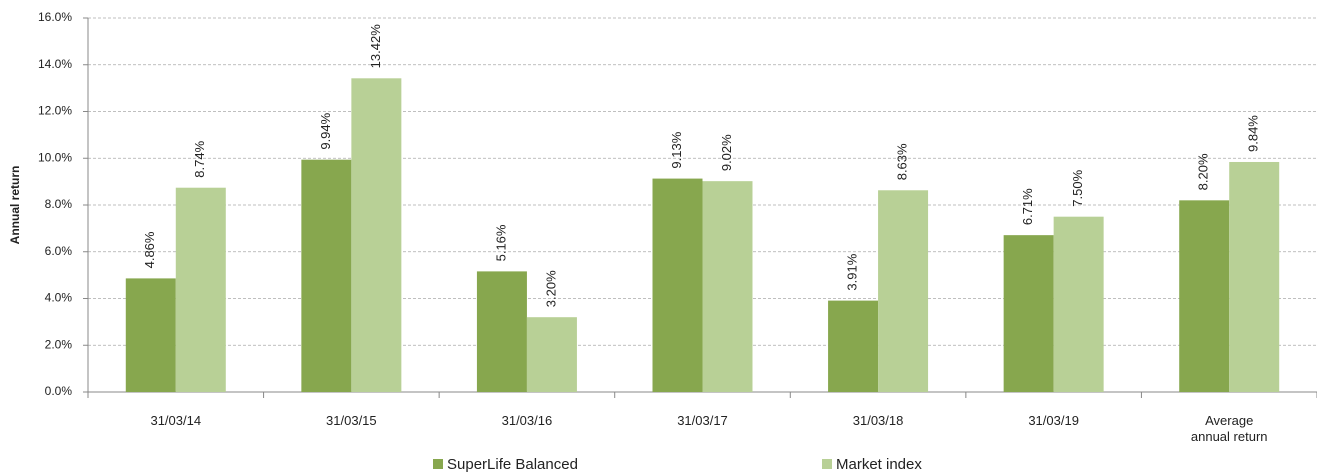 This screenshot has width=1317, height=472. I want to click on y-tick-label: 16.0%, so click(55, 17).